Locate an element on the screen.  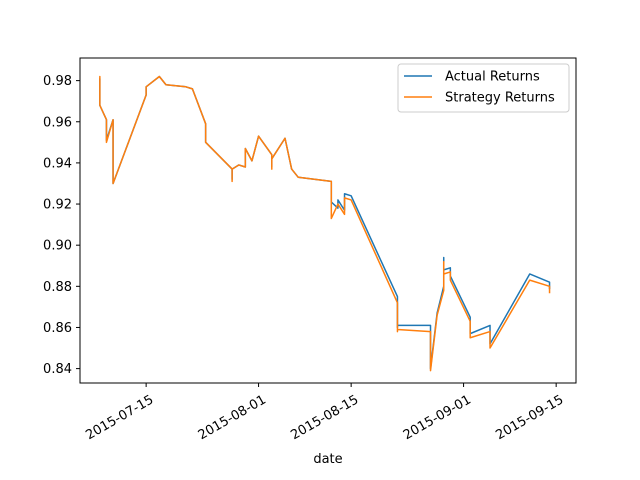
y-tick-label: 0.98 is located at coordinates (57, 81).